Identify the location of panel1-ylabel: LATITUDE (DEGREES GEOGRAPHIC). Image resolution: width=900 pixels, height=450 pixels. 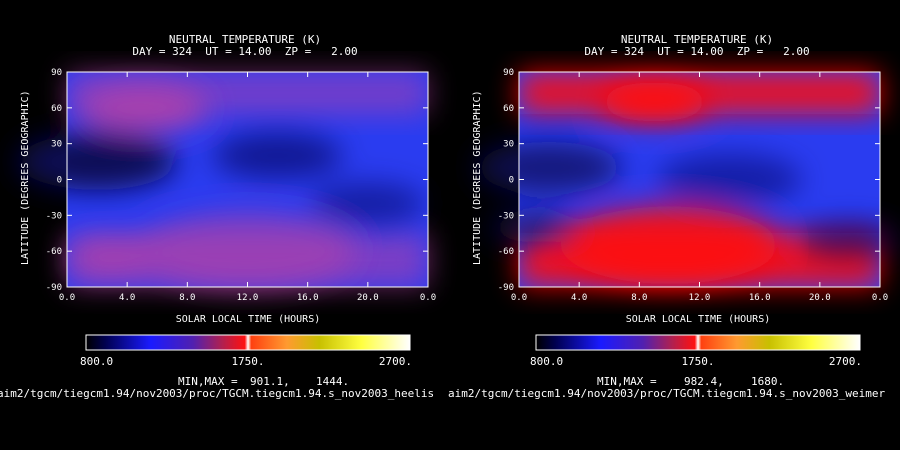
(25, 177).